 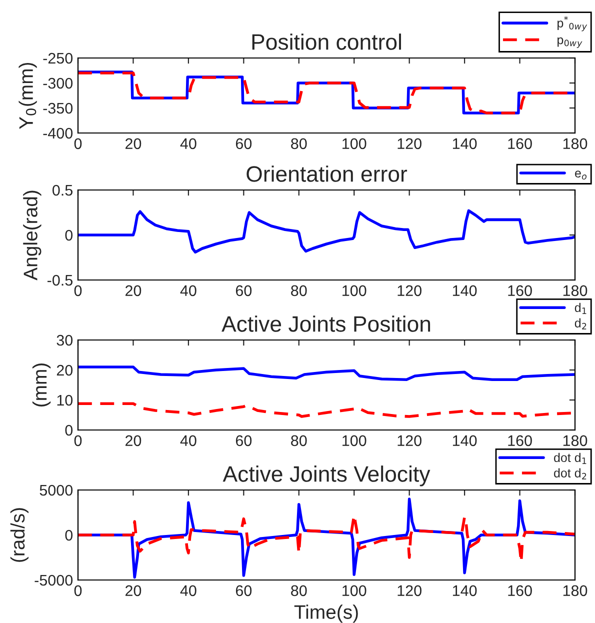 What do you see at coordinates (326, 476) in the screenshot?
I see `chart-title: Active Joints Velocity` at bounding box center [326, 476].